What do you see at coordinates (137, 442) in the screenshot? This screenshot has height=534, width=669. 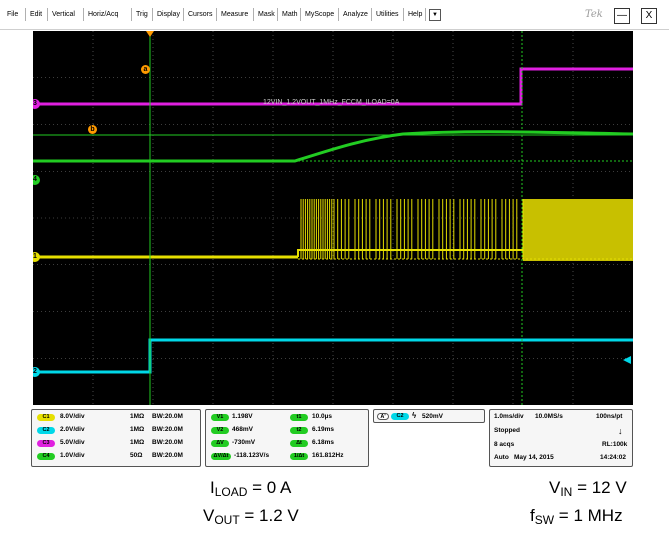 I see `ch3-impedance: 1MΩ` at bounding box center [137, 442].